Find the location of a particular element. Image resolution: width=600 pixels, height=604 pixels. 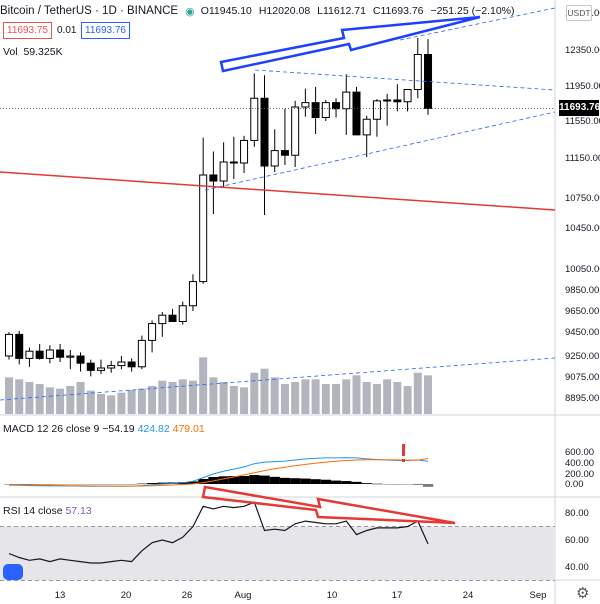

time-tick-label: 26 is located at coordinates (187, 595).